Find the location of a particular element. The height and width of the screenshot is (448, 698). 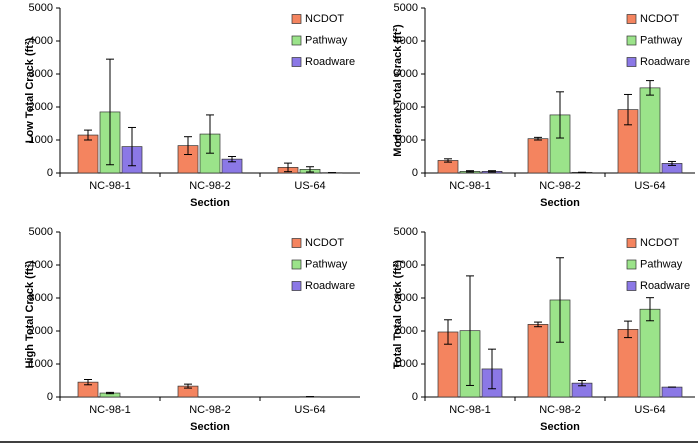

y-axis-label: Moderate Total Crack (ft²) is located at coordinates (398, 90).